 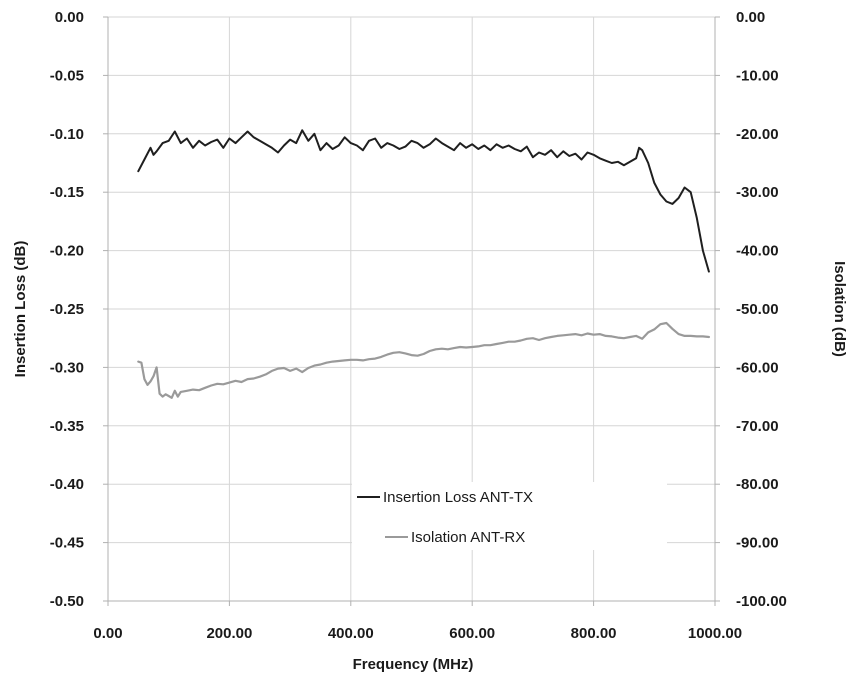 I want to click on y-right-tick-label: 0.00, so click(x=750, y=17).